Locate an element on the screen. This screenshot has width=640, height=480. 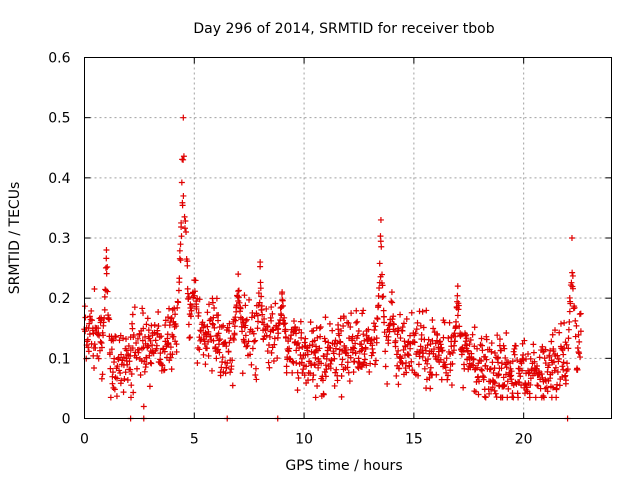
y-tick-label: 0.4 is located at coordinates (59, 179).